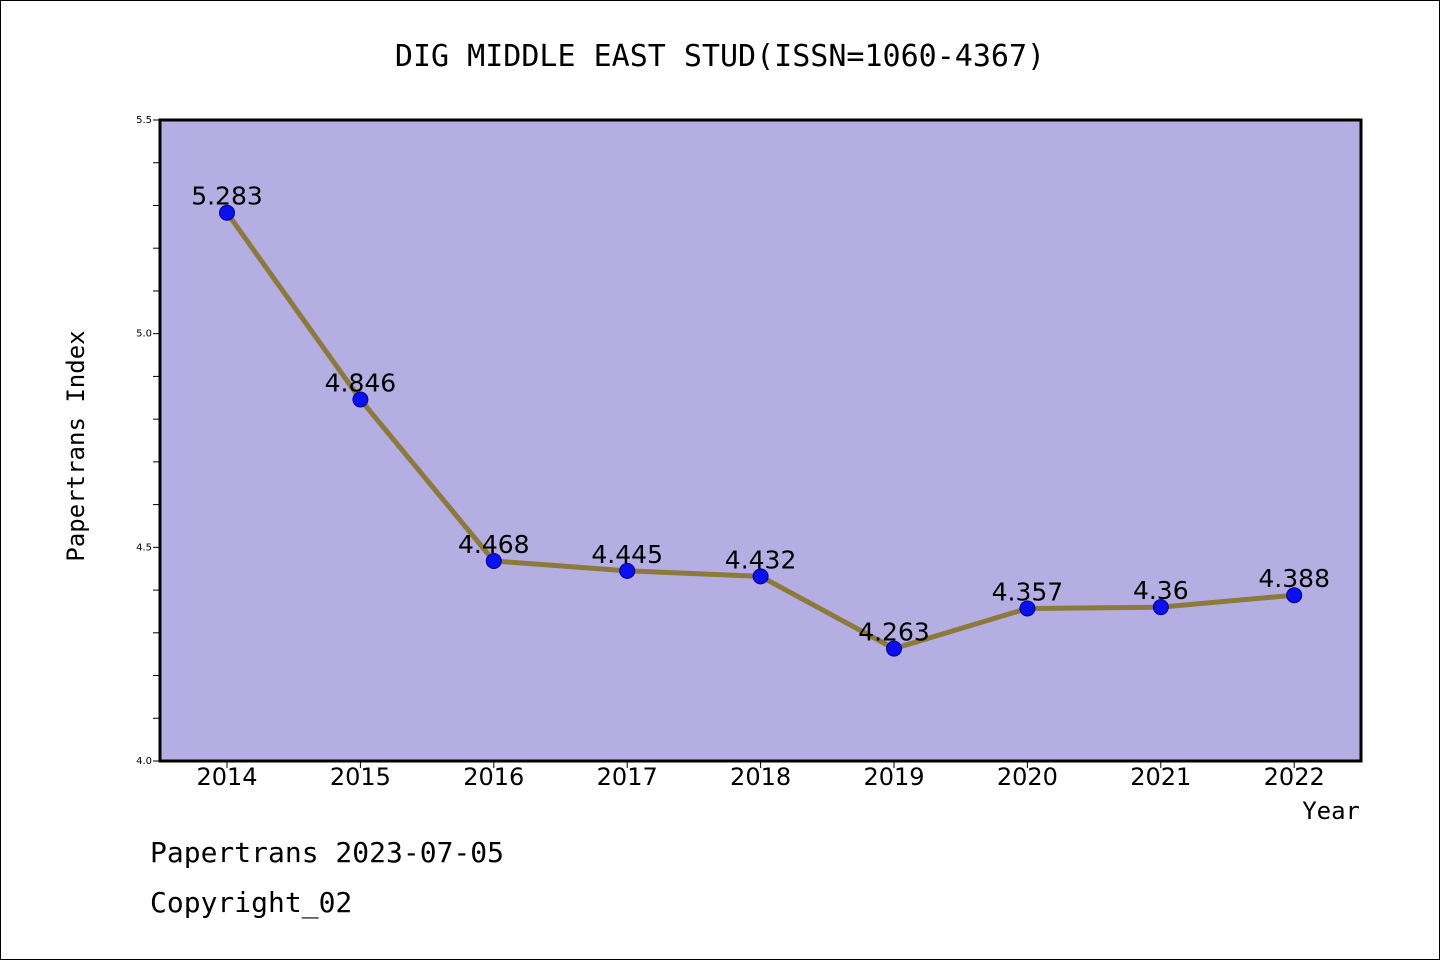 The width and height of the screenshot is (1440, 960). What do you see at coordinates (761, 559) in the screenshot?
I see `data-label: 4.432` at bounding box center [761, 559].